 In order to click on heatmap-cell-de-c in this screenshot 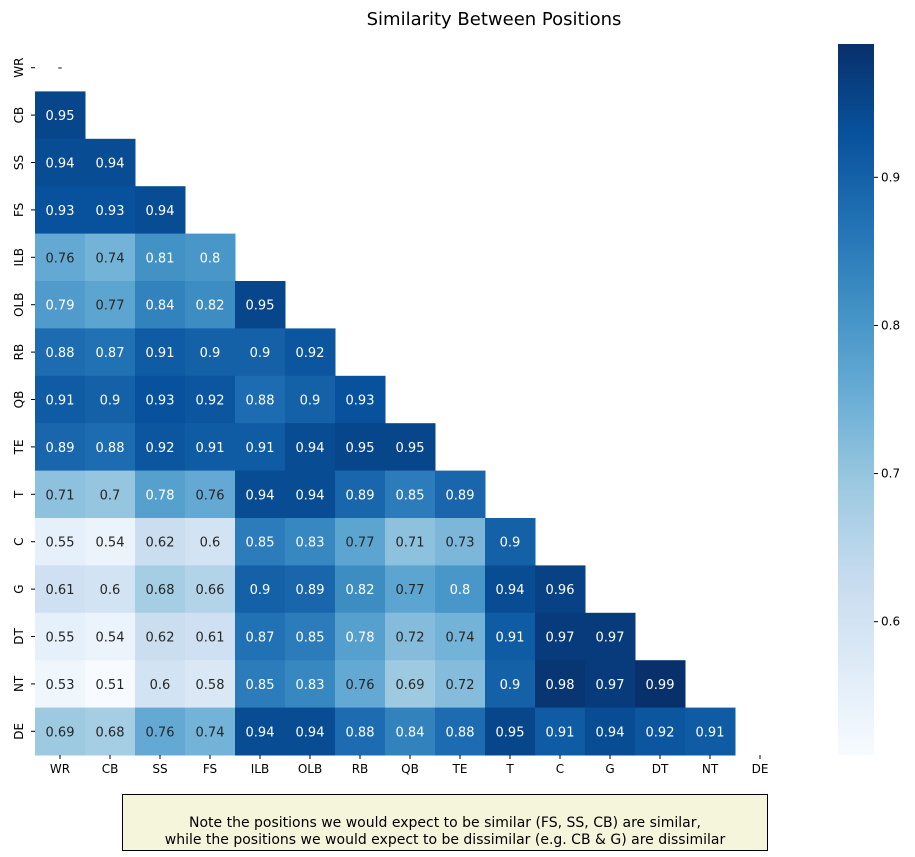, I will do `click(560, 731)`.